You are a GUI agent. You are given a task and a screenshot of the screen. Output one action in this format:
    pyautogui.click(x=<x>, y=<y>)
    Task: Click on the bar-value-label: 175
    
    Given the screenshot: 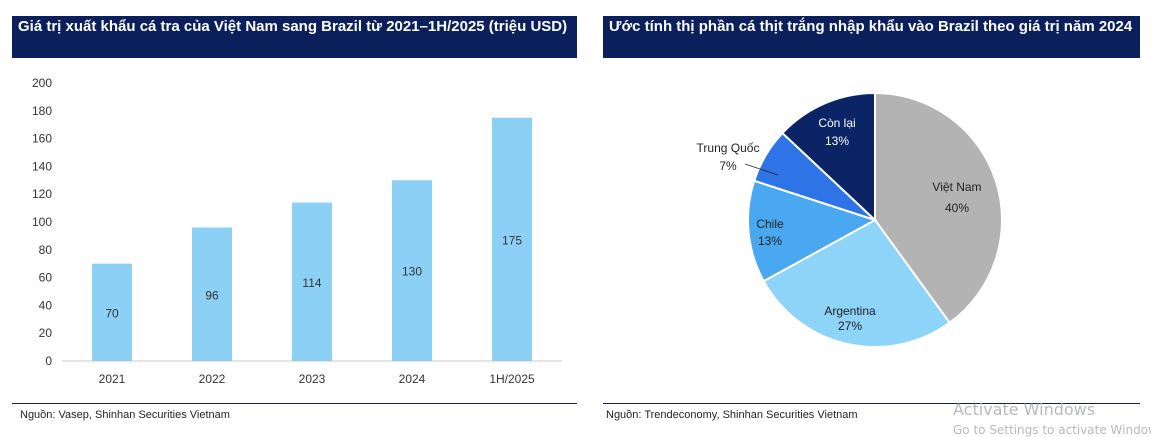 What is the action you would take?
    pyautogui.click(x=512, y=240)
    